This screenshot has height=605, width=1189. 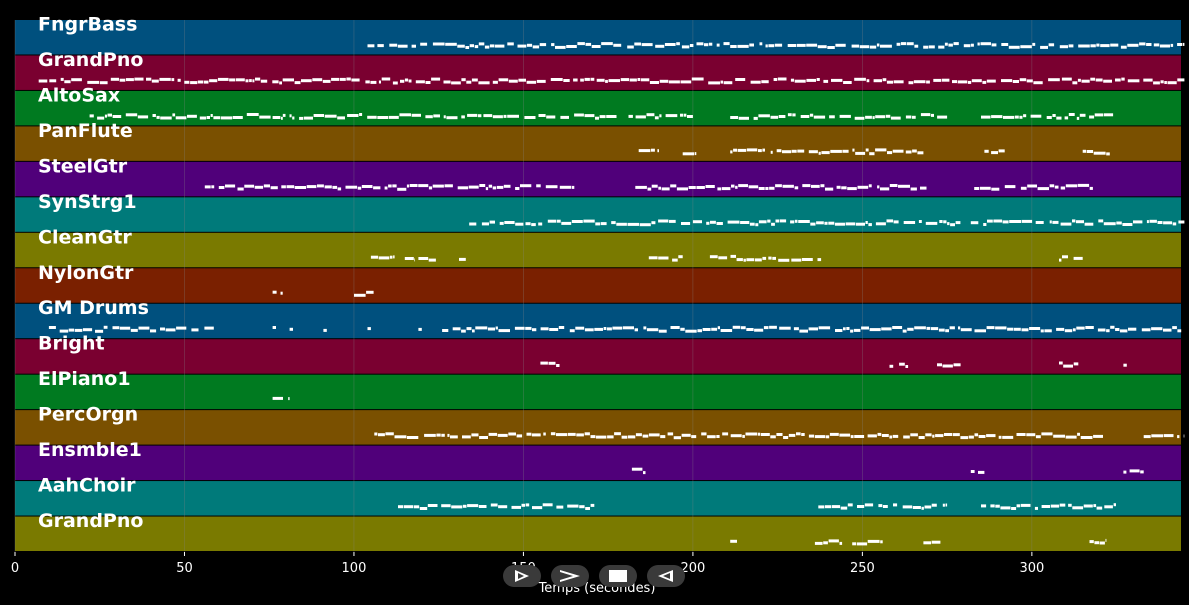 I want to click on x-tick-label: 100, so click(x=354, y=568).